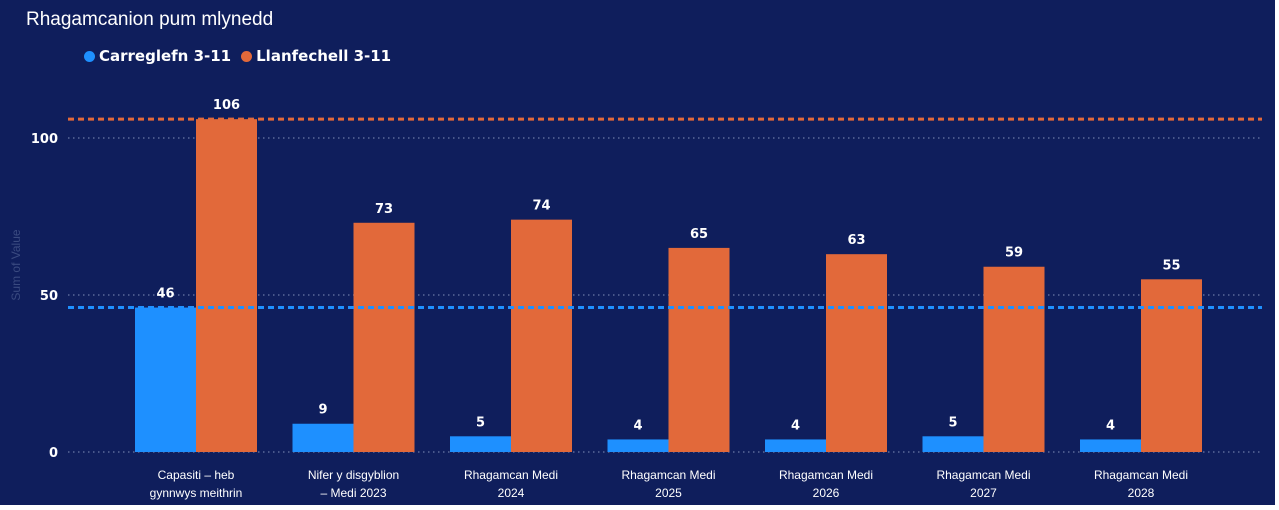 This screenshot has width=1279, height=510. I want to click on legend-label-llanfechell: Llanfechell 3-11, so click(324, 56).